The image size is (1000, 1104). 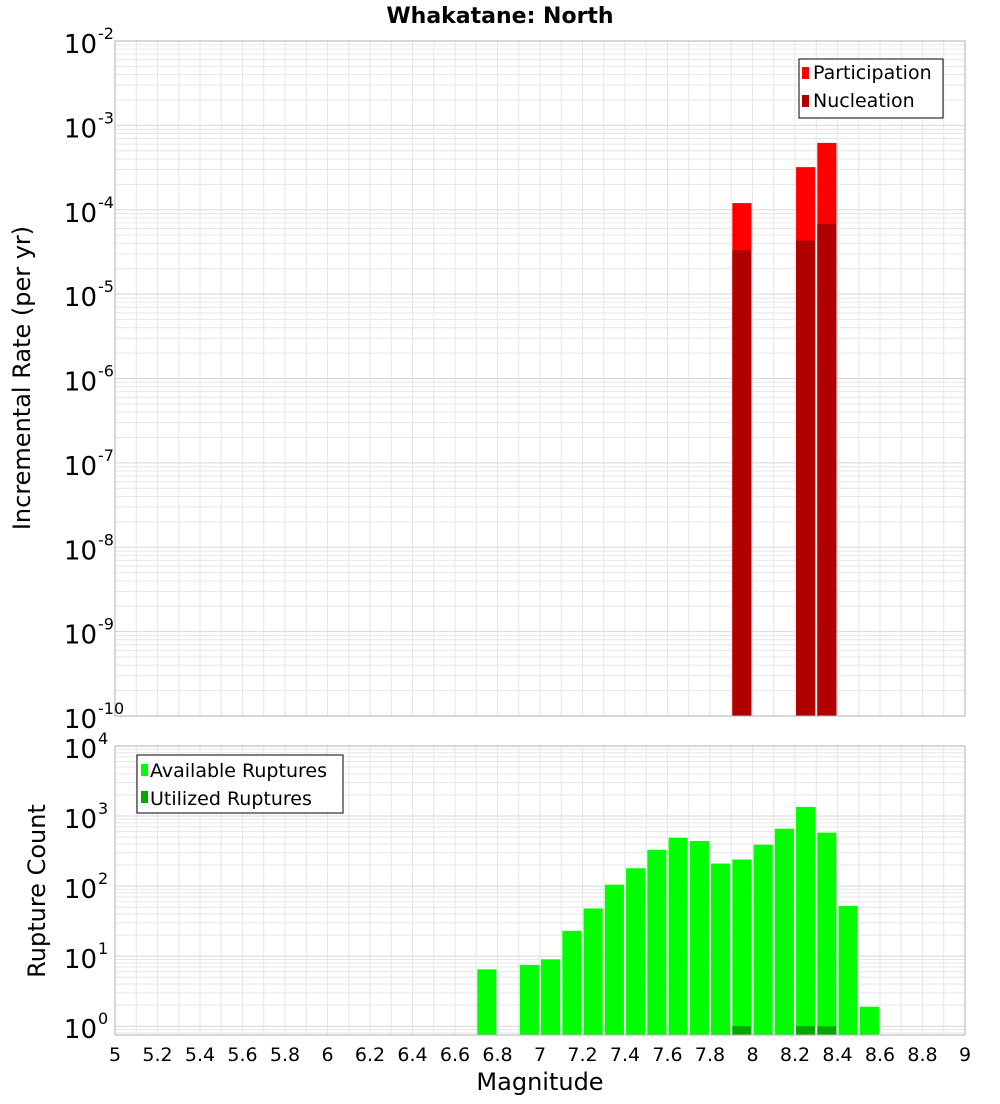 What do you see at coordinates (837, 1055) in the screenshot?
I see `x-tick-label: 8.4` at bounding box center [837, 1055].